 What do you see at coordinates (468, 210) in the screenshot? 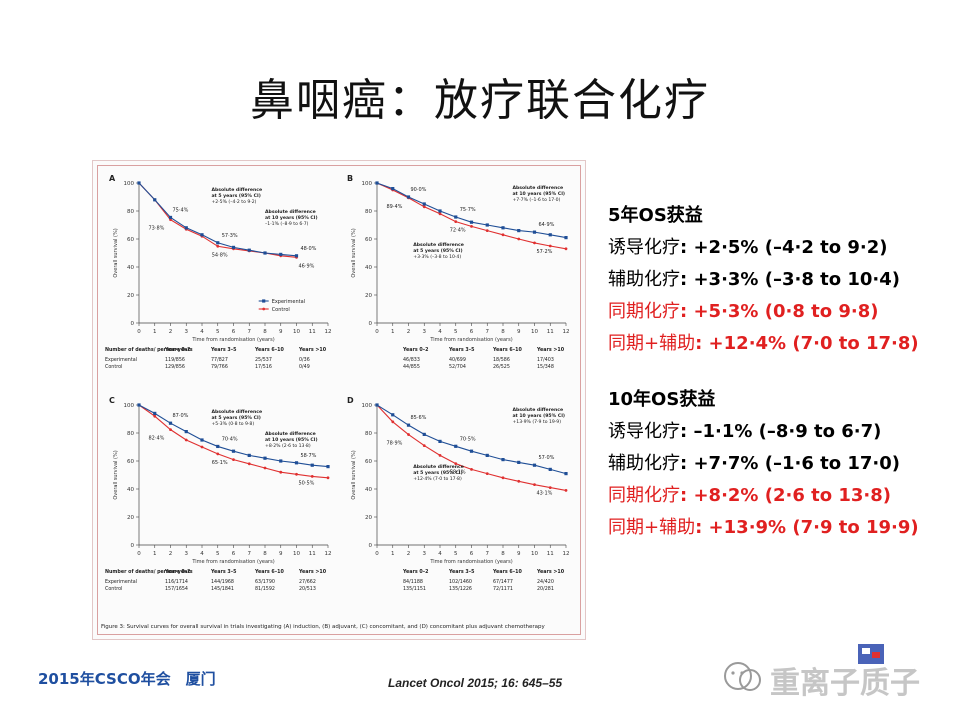
I see `survival-annotation: 75·7%` at bounding box center [468, 210].